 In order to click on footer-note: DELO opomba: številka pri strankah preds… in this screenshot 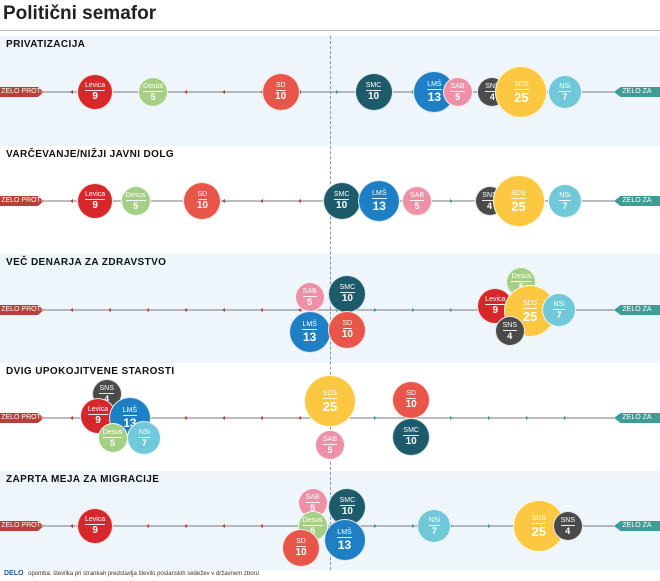, I will do `click(131, 573)`.